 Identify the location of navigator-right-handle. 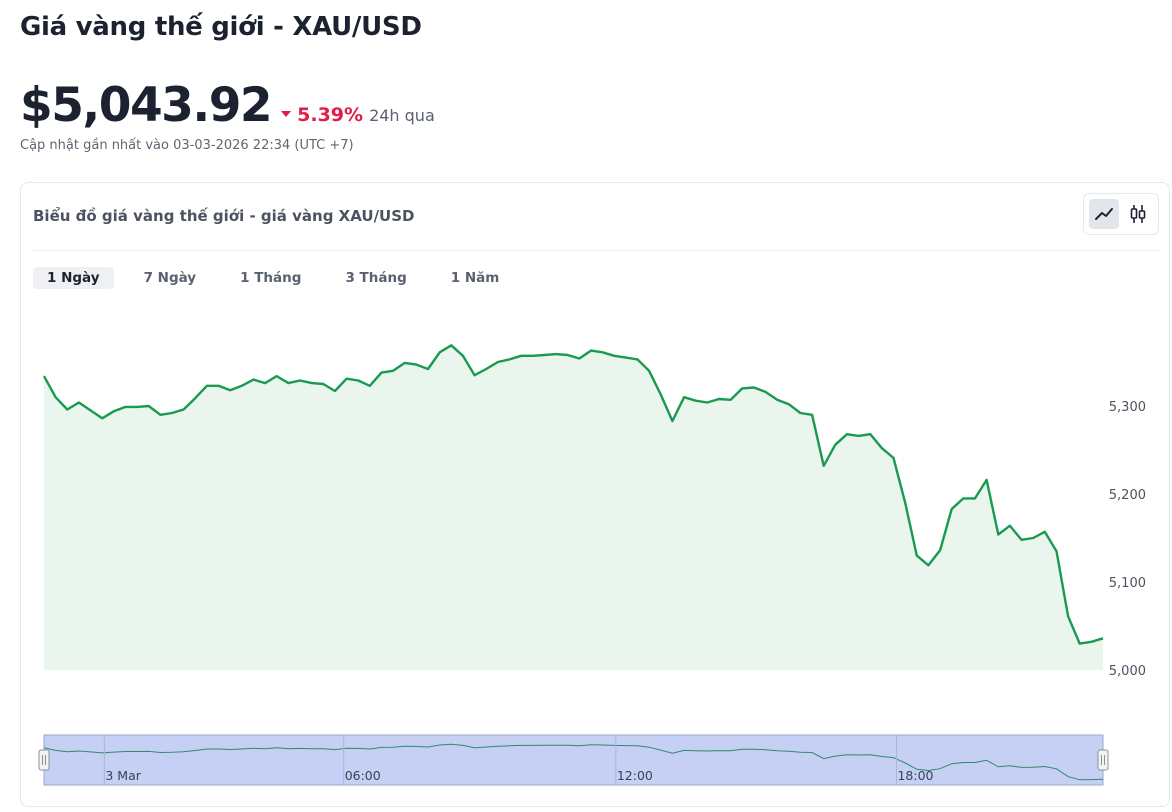
(1103, 760).